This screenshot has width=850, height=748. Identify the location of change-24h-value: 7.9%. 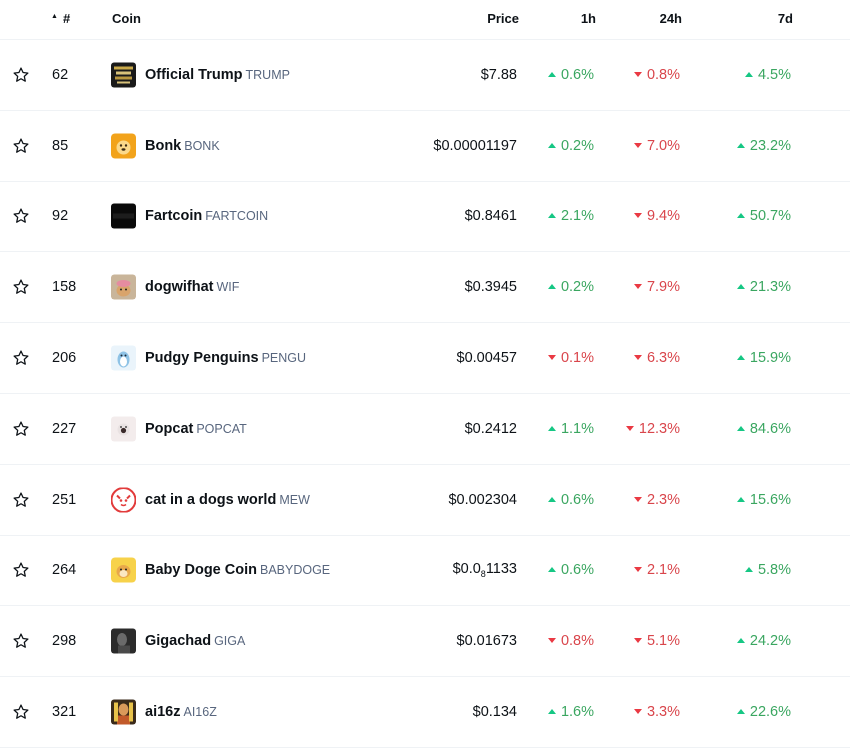
(663, 287).